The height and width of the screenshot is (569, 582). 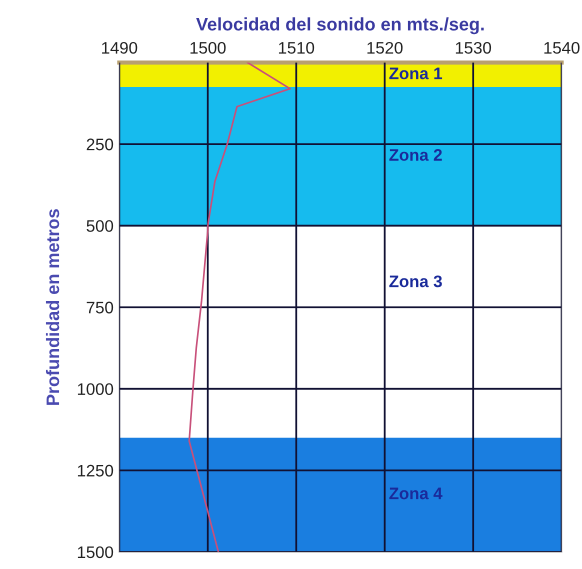 What do you see at coordinates (296, 48) in the screenshot?
I see `x-tick-label: 1510` at bounding box center [296, 48].